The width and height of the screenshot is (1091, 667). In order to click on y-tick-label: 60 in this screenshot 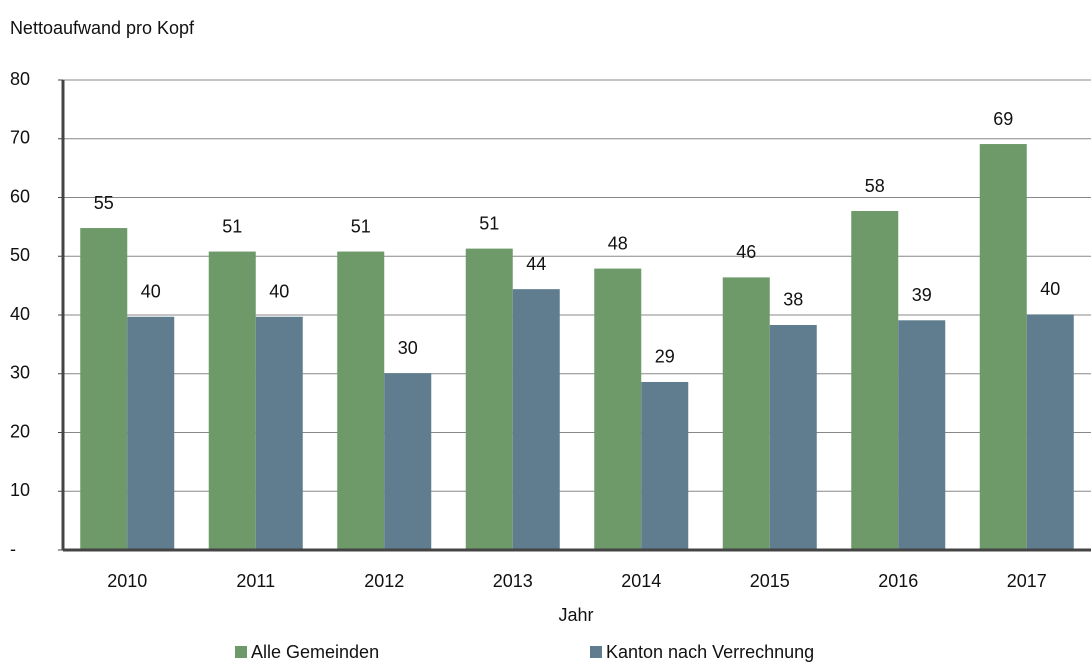, I will do `click(20, 196)`.